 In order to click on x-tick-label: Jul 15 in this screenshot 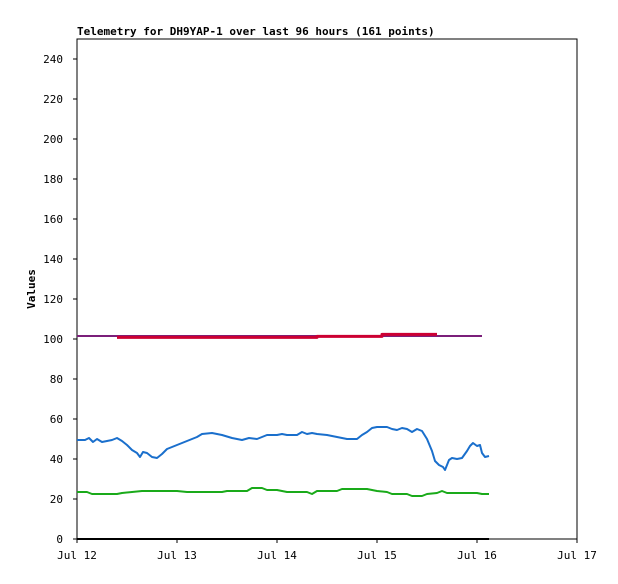, I will do `click(377, 555)`.